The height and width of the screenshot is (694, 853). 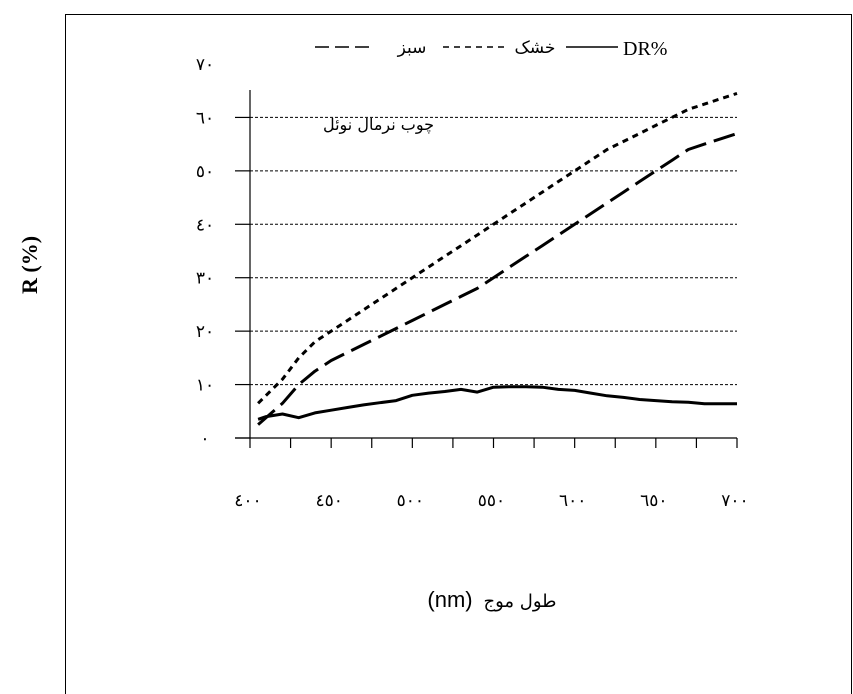 What do you see at coordinates (572, 501) in the screenshot?
I see `x-tick-label-600: ٦٠٠` at bounding box center [572, 501].